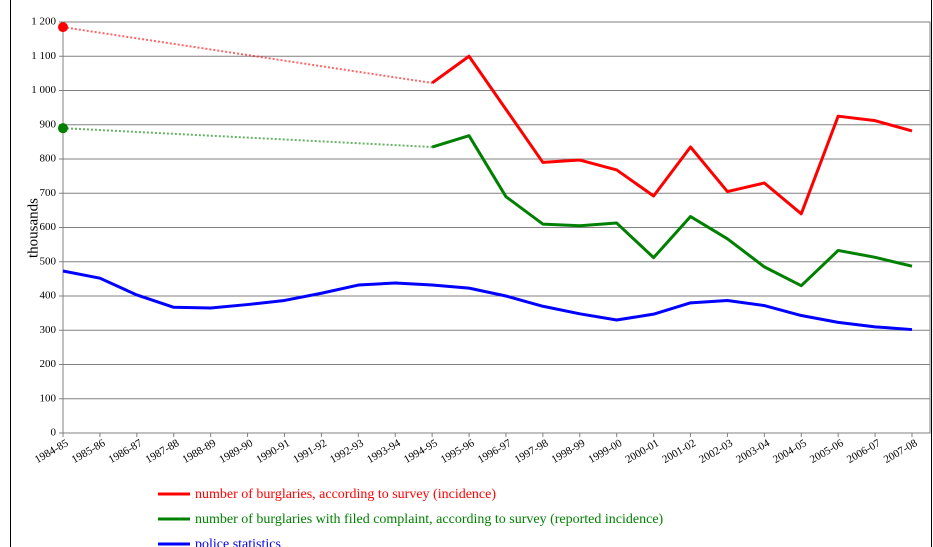 The width and height of the screenshot is (933, 547). I want to click on x-tick-label: 1984-85, so click(52, 451).